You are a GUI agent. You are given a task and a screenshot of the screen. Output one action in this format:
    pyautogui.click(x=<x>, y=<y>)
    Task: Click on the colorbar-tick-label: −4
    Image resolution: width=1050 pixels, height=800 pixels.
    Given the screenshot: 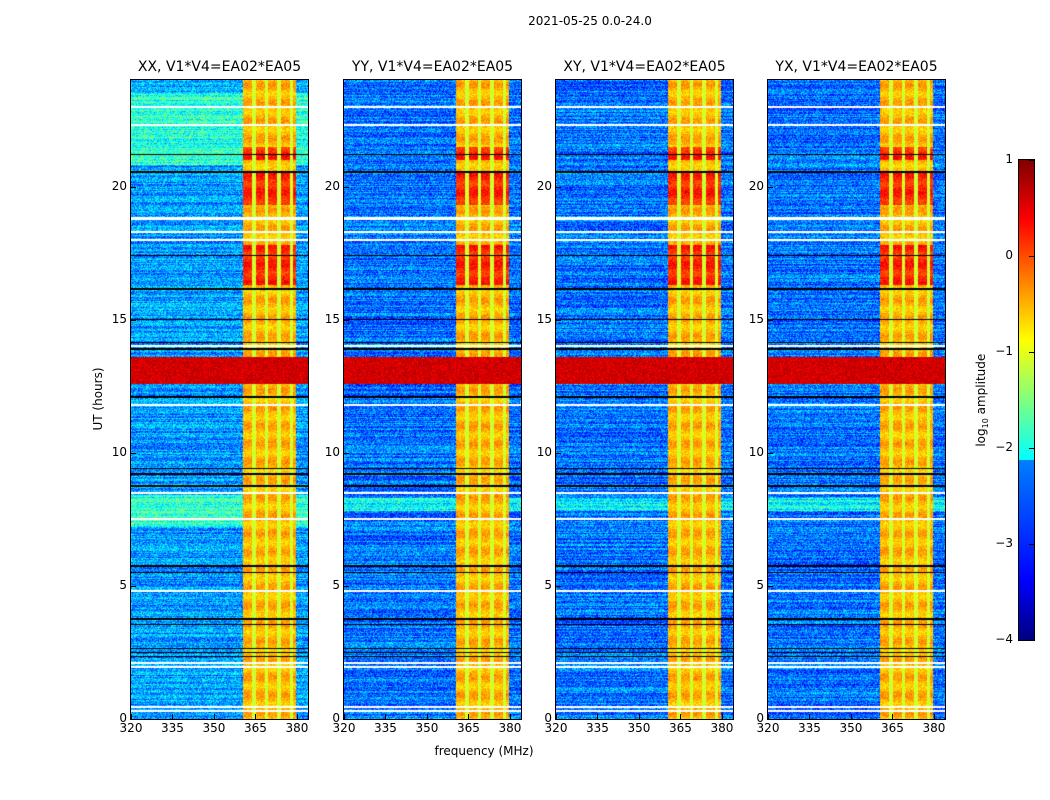 What is the action you would take?
    pyautogui.click(x=1004, y=639)
    